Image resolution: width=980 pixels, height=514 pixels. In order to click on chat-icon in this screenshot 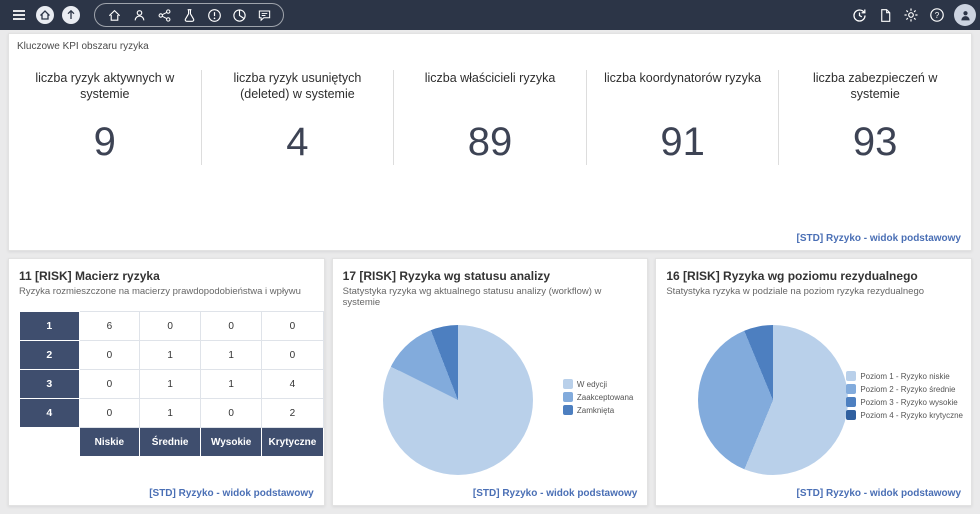, I will do `click(264, 15)`.